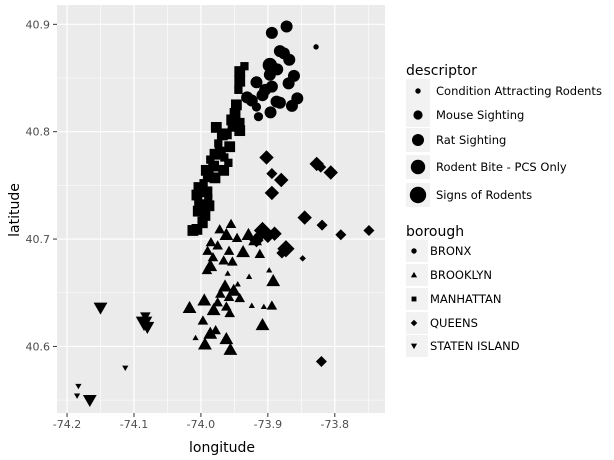 This screenshot has width=614, height=460. Describe the element at coordinates (435, 232) in the screenshot. I see `shape-legend-title: borough` at that location.